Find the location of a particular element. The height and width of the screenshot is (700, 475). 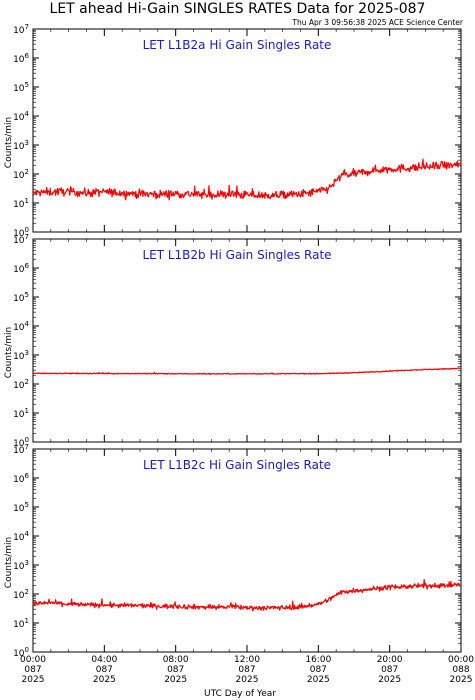

x-tick-time: 04:00 is located at coordinates (104, 660).